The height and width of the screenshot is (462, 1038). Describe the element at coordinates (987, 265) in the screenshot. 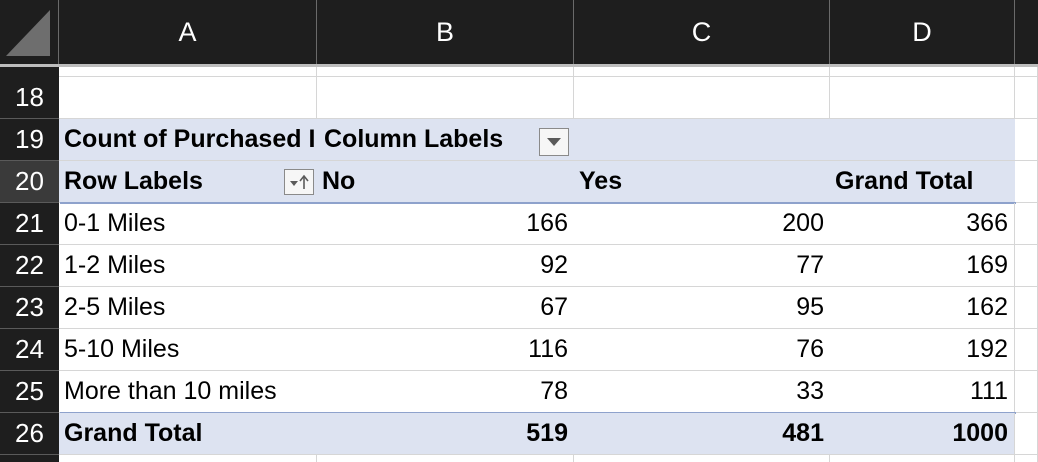

I see `pivot-value-text: 169` at that location.